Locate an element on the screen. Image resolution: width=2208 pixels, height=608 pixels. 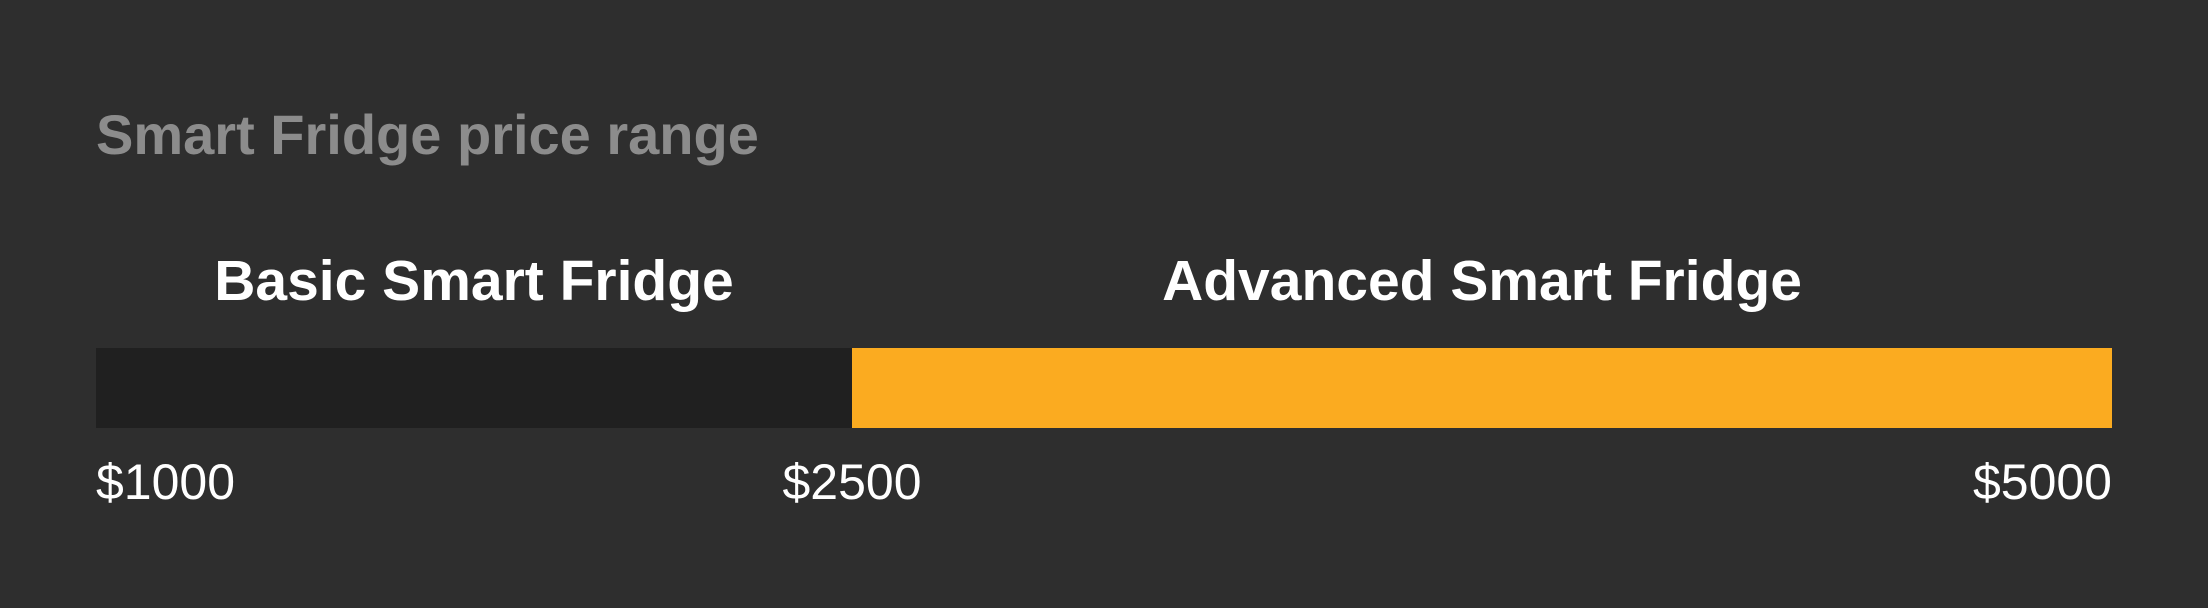
segment-label-basic: Basic Smart Fridge is located at coordinates (474, 281).